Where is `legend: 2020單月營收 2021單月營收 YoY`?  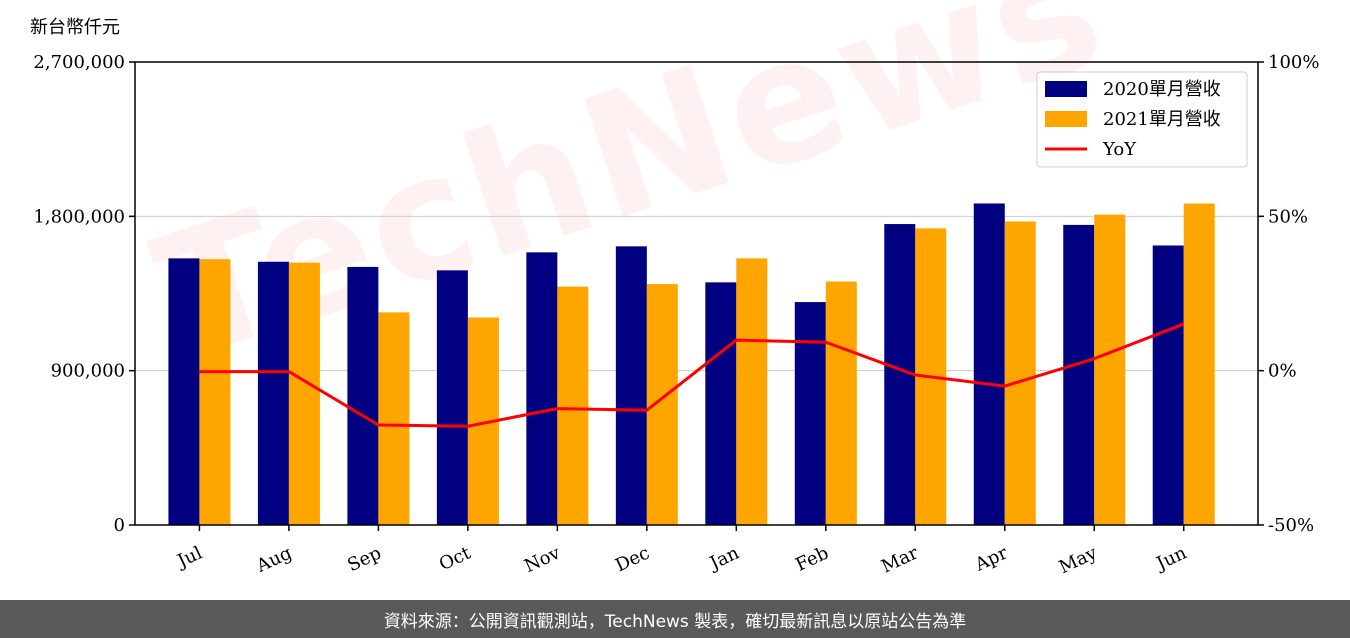 legend: 2020單月營收 2021單月營收 YoY is located at coordinates (1142, 119).